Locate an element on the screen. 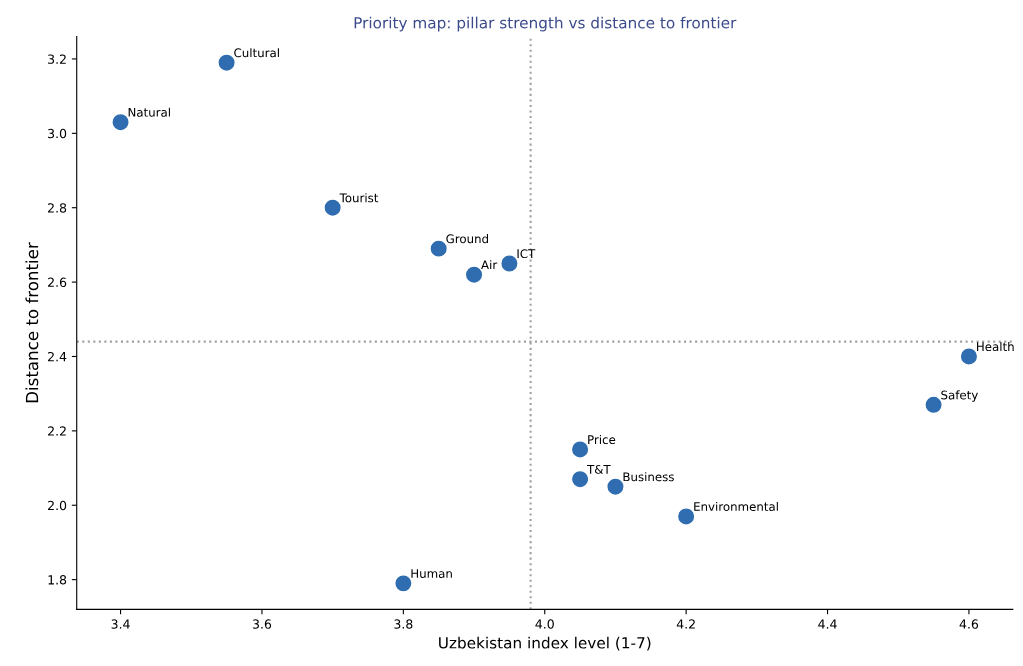 This screenshot has height=666, width=1023. x-tick-label: 4.0 is located at coordinates (544, 624).